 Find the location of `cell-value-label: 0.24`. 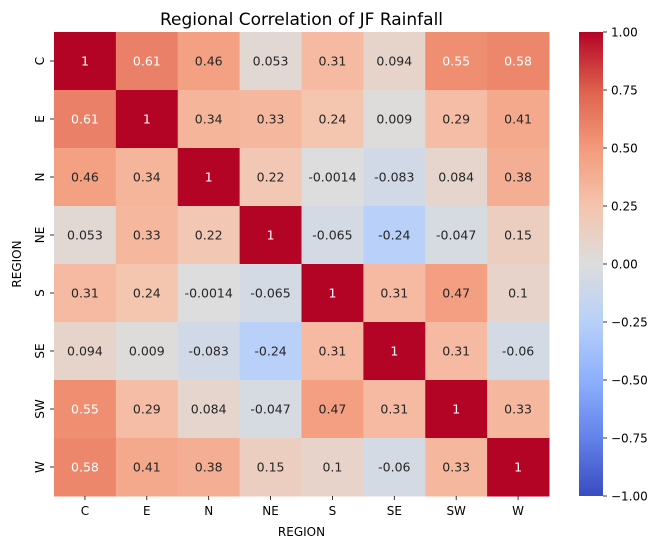

cell-value-label: 0.24 is located at coordinates (333, 119).